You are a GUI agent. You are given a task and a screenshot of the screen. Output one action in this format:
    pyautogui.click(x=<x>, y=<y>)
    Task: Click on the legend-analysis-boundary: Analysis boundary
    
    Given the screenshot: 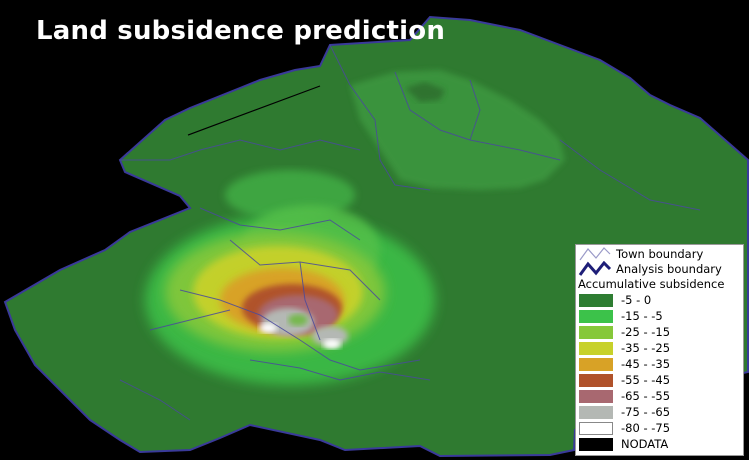 What is the action you would take?
    pyautogui.click(x=650, y=269)
    